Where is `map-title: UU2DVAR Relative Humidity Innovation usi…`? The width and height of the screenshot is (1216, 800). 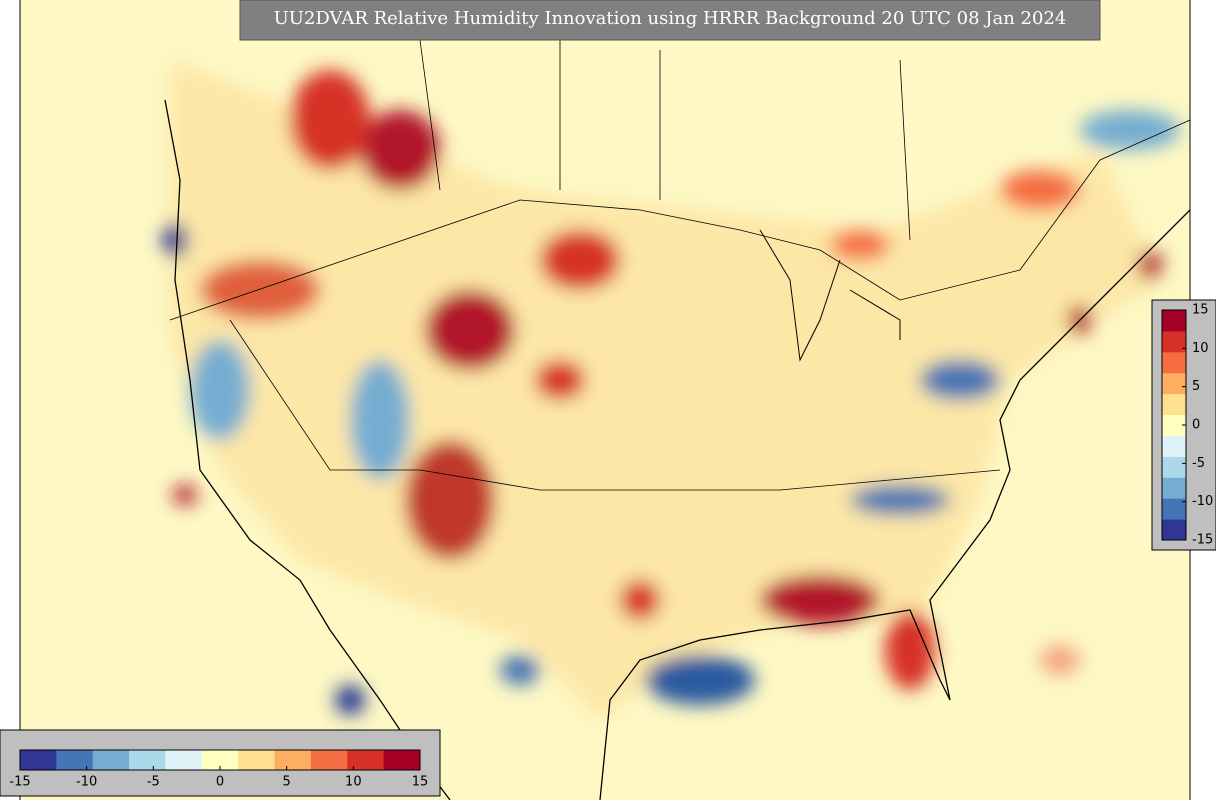 map-title: UU2DVAR Relative Humidity Innovation usi… is located at coordinates (670, 18).